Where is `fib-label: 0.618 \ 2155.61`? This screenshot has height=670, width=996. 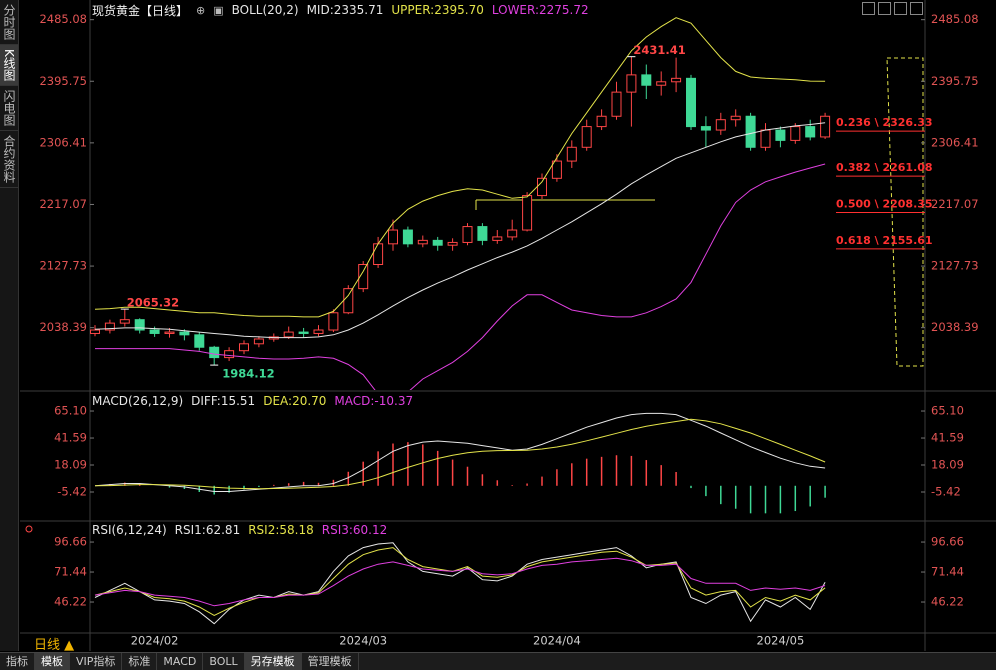 fib-label: 0.618 \ 2155.61 is located at coordinates (884, 240).